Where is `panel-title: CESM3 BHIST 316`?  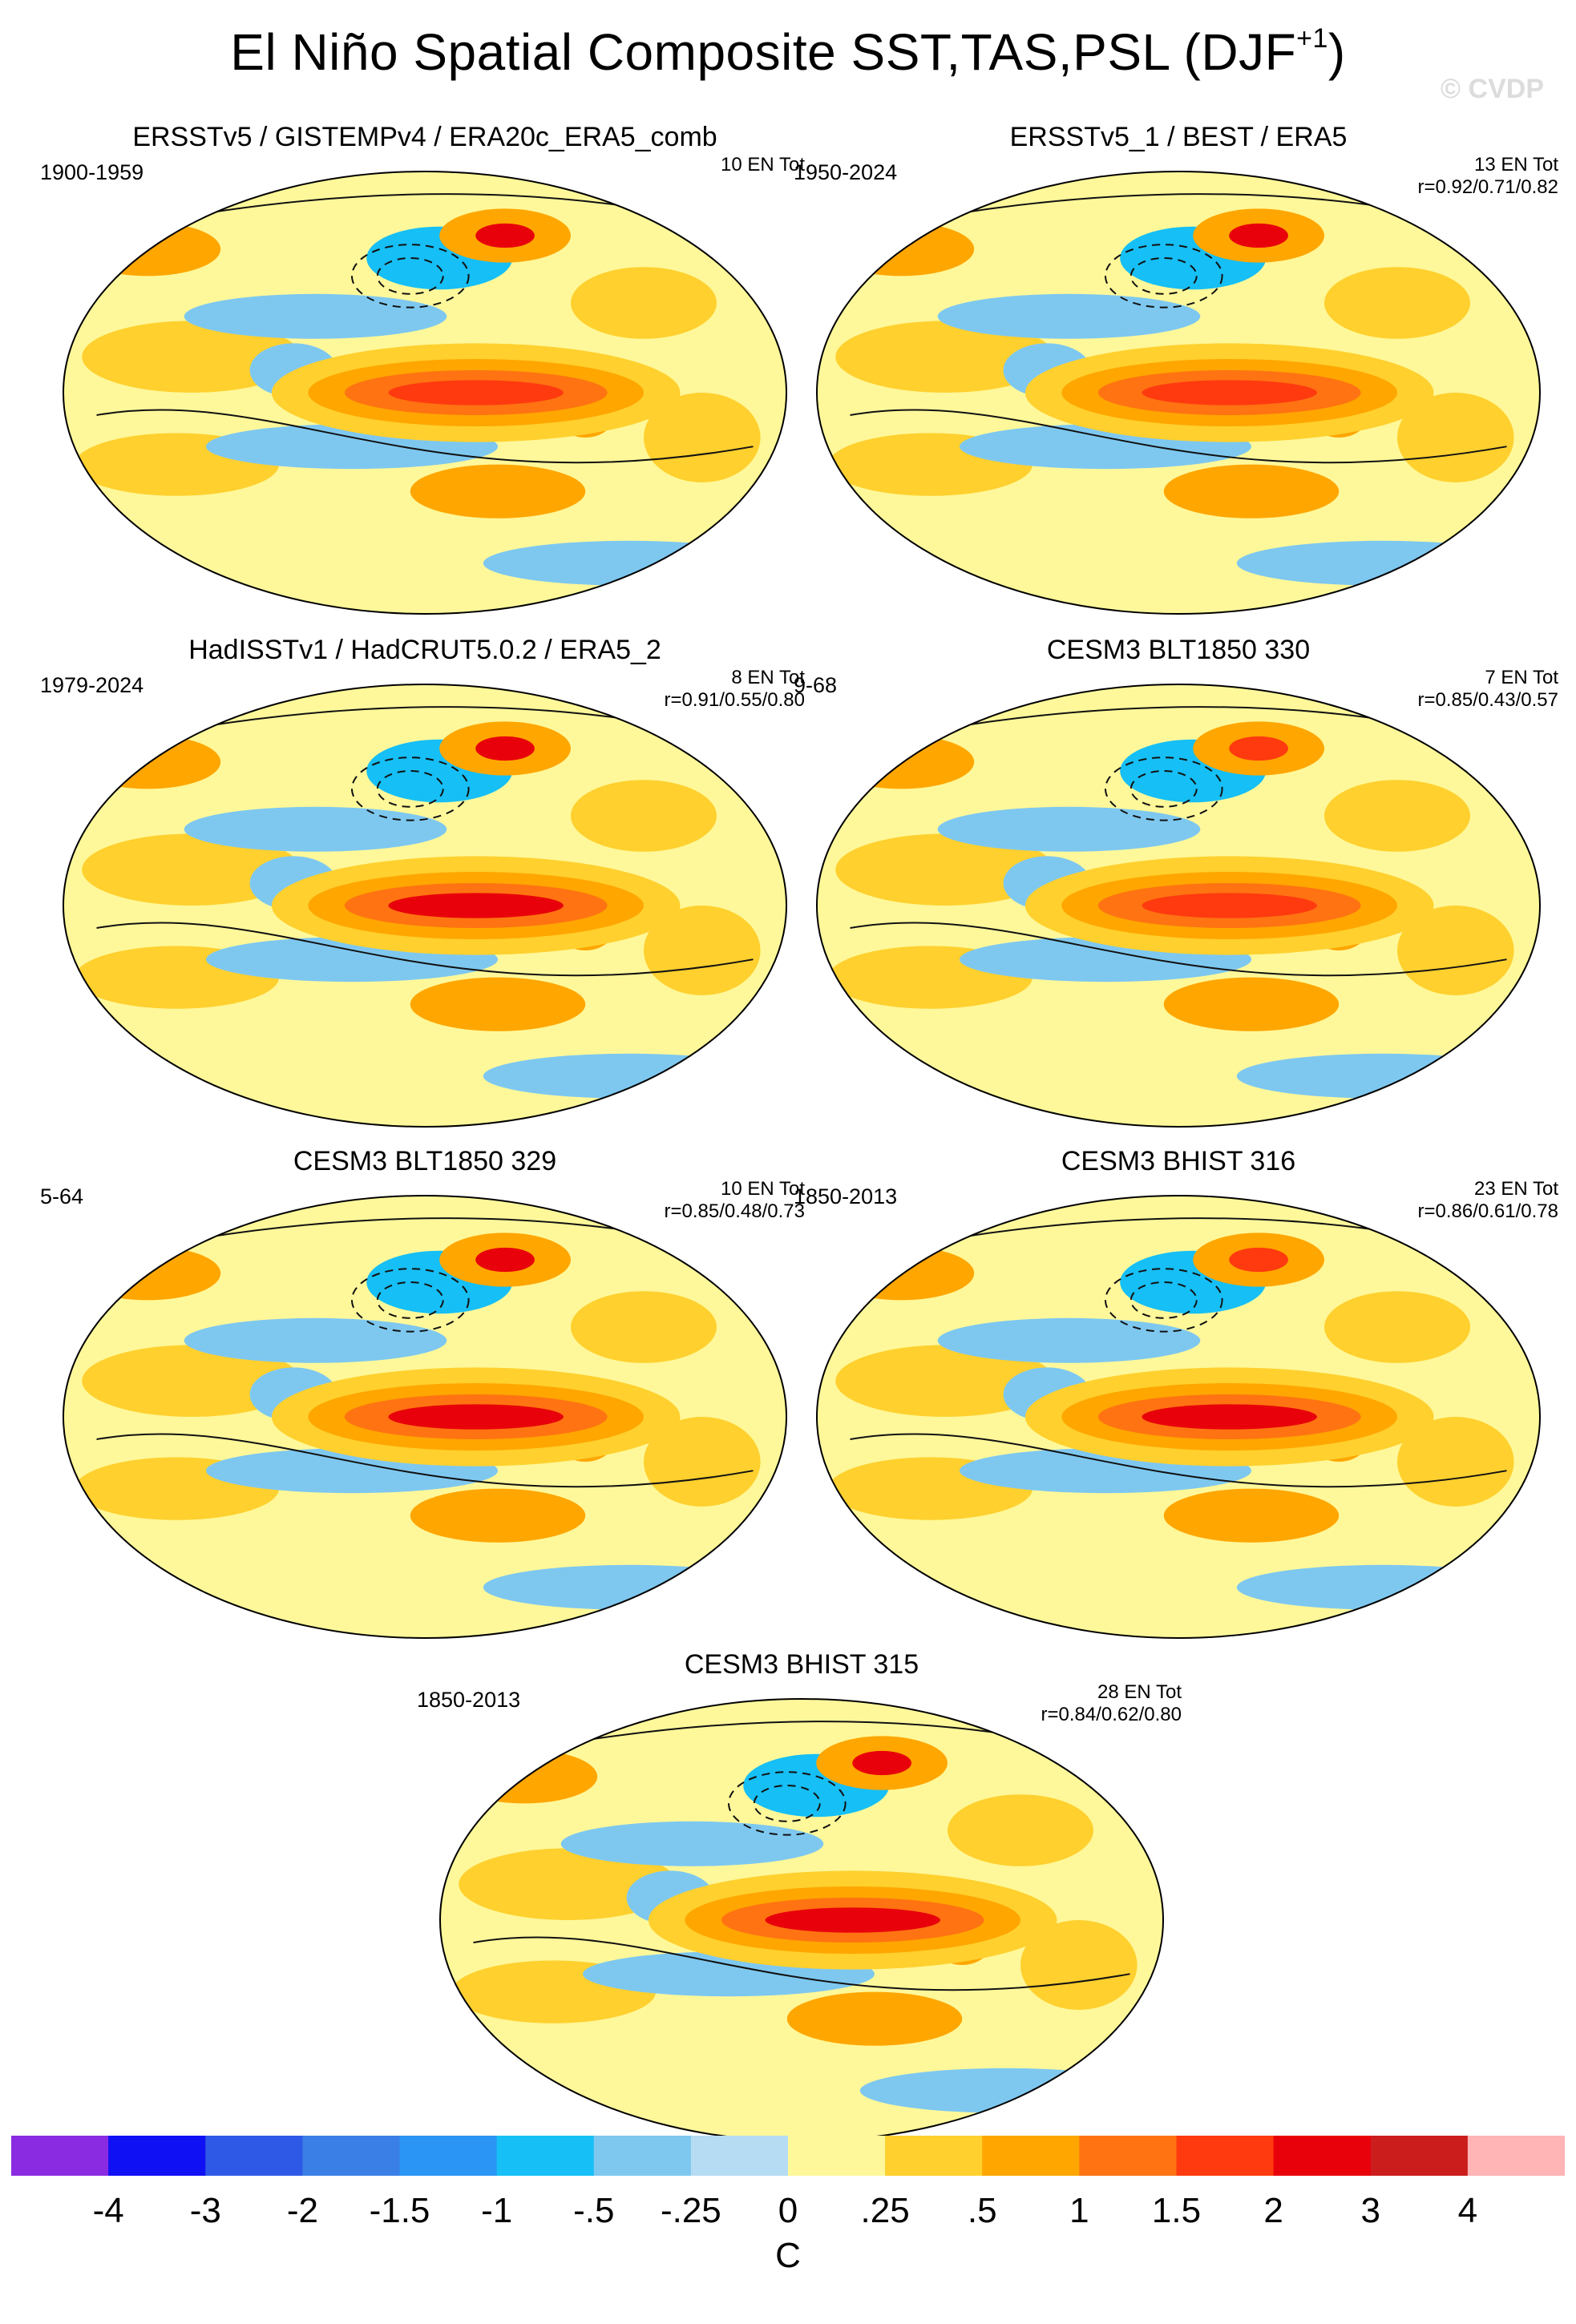
panel-title: CESM3 BHIST 316 is located at coordinates (1178, 1161).